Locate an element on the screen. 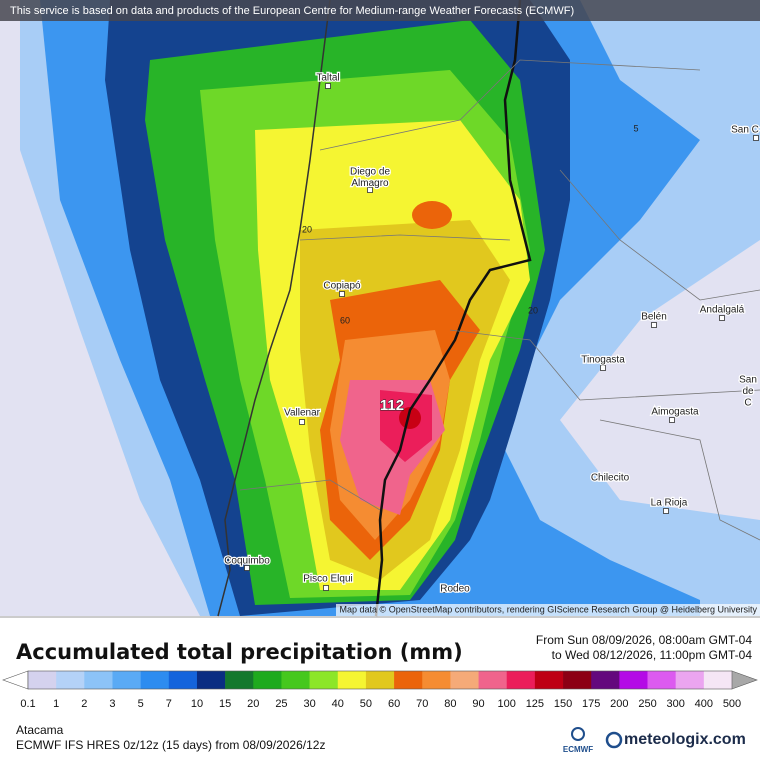 This screenshot has height=765, width=760. colorbar-under is located at coordinates (15, 680).